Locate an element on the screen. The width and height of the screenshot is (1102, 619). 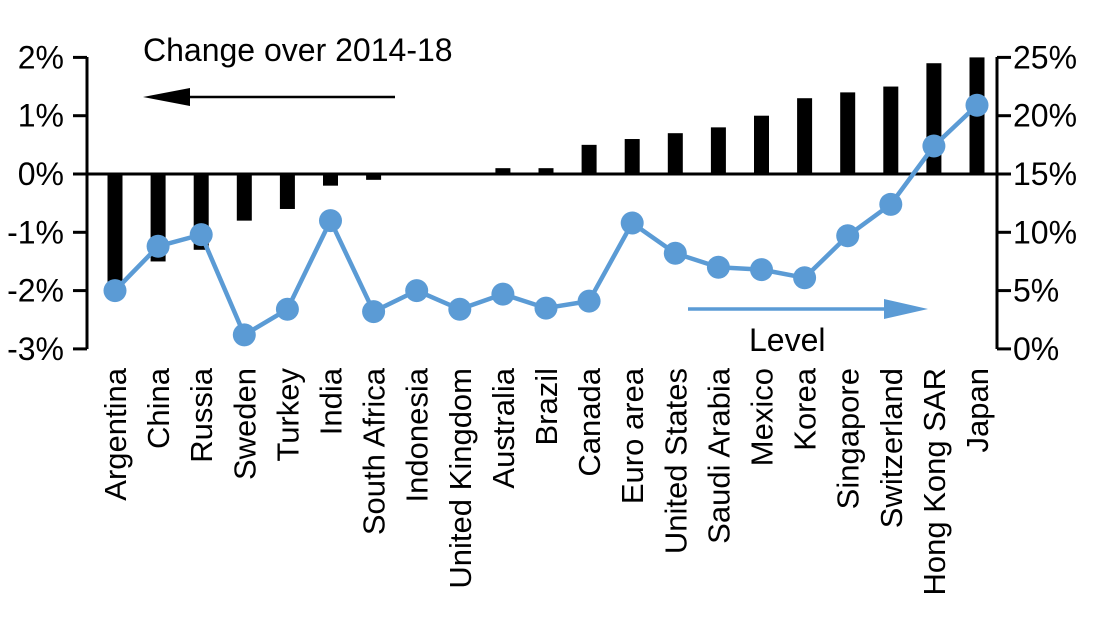
right-axis-label: 0% is located at coordinates (1036, 349).